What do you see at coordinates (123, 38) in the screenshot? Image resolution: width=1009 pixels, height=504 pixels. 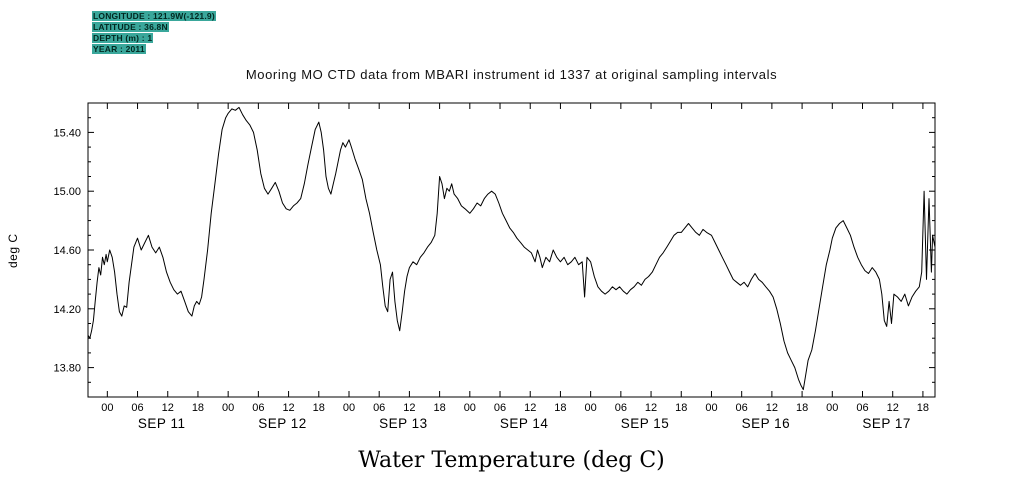 I see `metadata-depth: DEPTH (m) : 1` at bounding box center [123, 38].